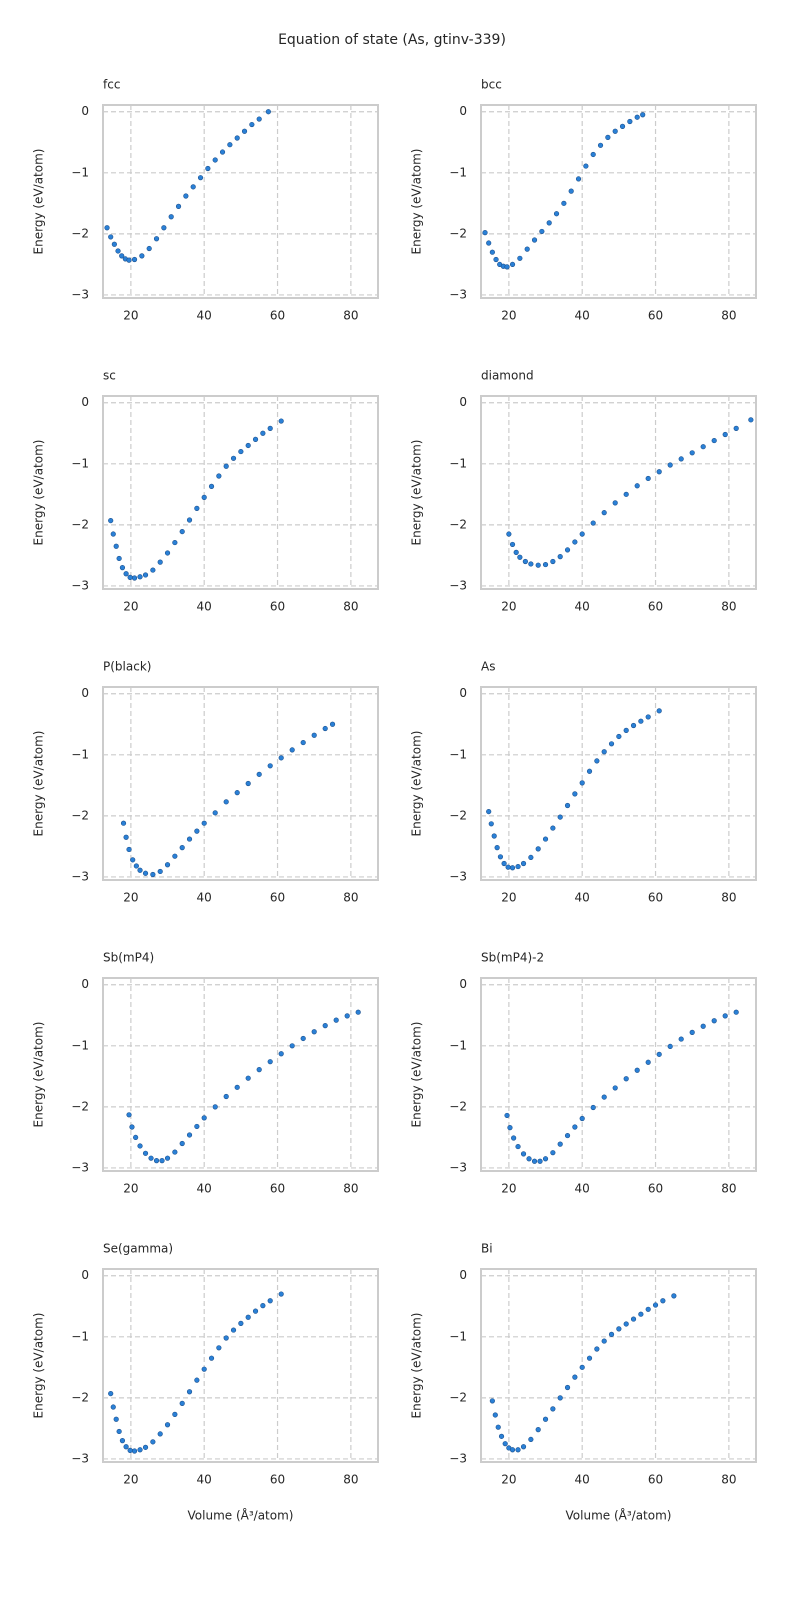  What do you see at coordinates (111, 85) in the screenshot?
I see `panel-title: fcc` at bounding box center [111, 85].